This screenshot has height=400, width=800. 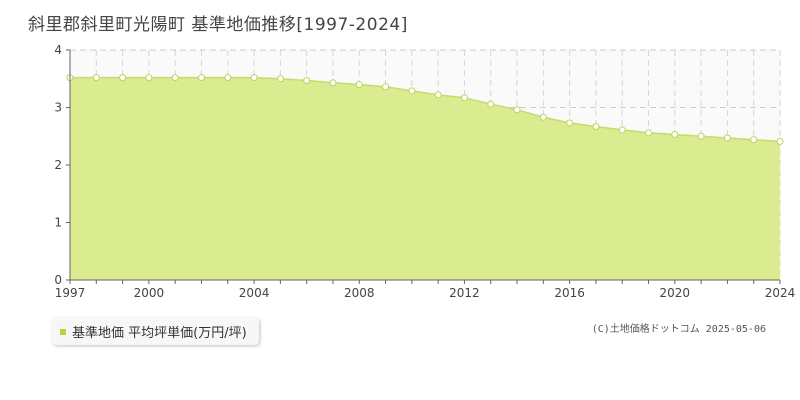 What do you see at coordinates (254, 293) in the screenshot?
I see `x-tick-label: 2004` at bounding box center [254, 293].